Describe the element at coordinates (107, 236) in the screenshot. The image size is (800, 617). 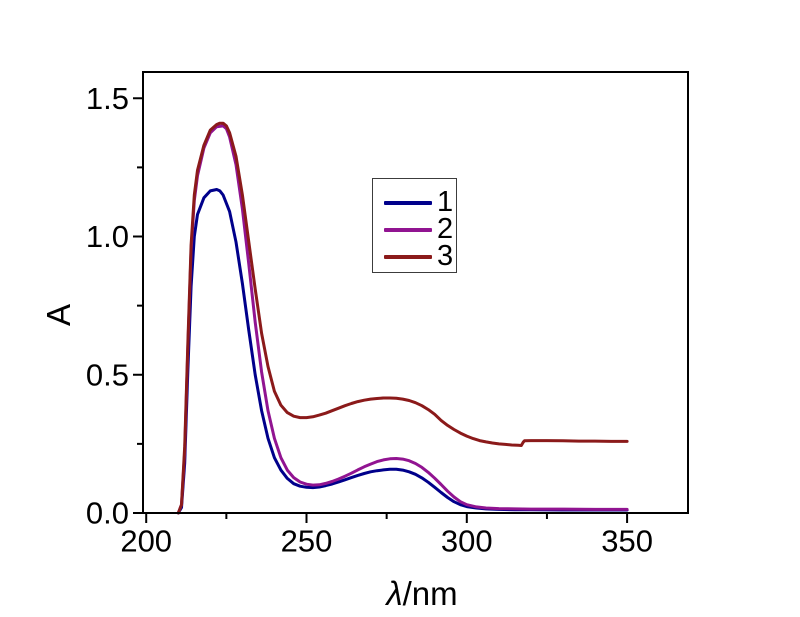
I see `y-tick-label-1.0: 1.0` at that location.